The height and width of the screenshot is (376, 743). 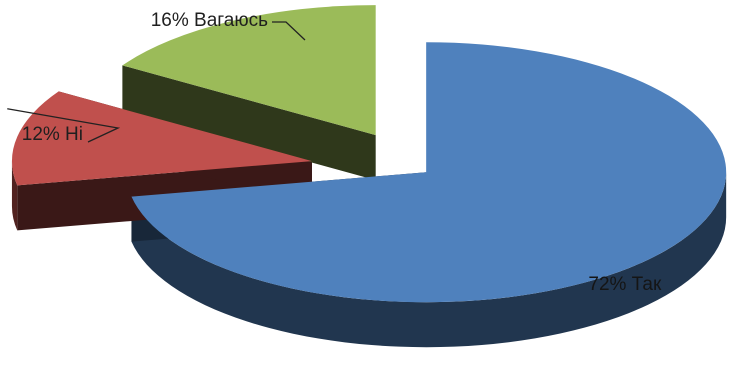 I want to click on leader-line-Ні, so click(x=64, y=125).